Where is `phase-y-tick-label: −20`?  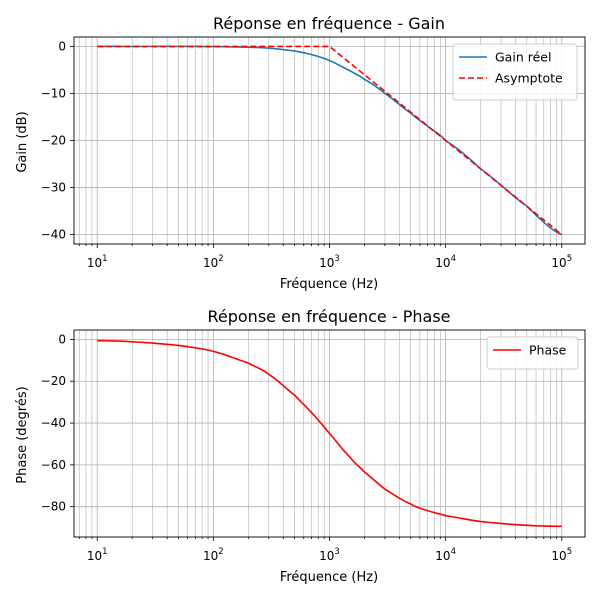
phase-y-tick-label: −20 is located at coordinates (53, 381).